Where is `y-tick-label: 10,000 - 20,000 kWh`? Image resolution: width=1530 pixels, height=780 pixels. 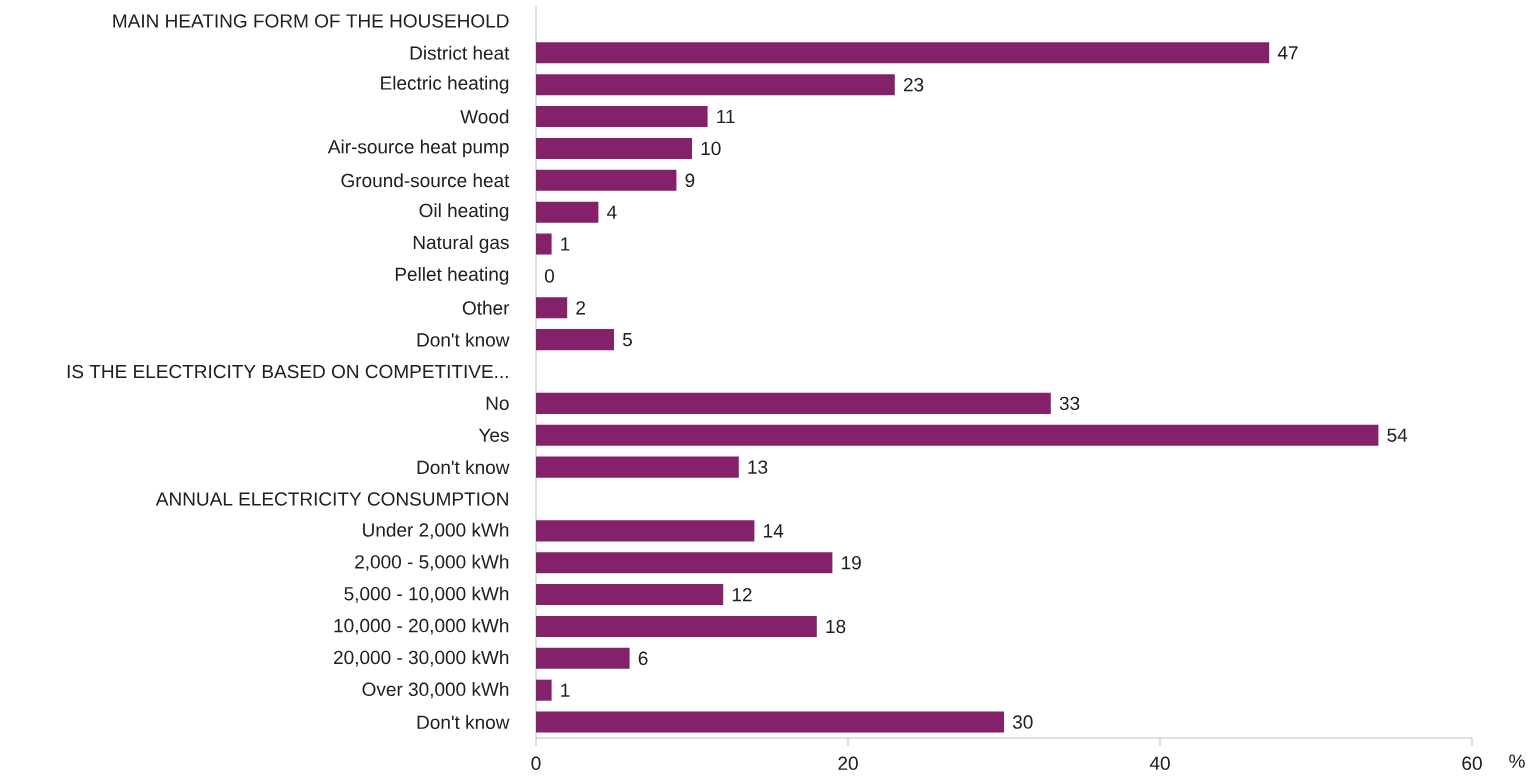 y-tick-label: 10,000 - 20,000 kWh is located at coordinates (421, 626).